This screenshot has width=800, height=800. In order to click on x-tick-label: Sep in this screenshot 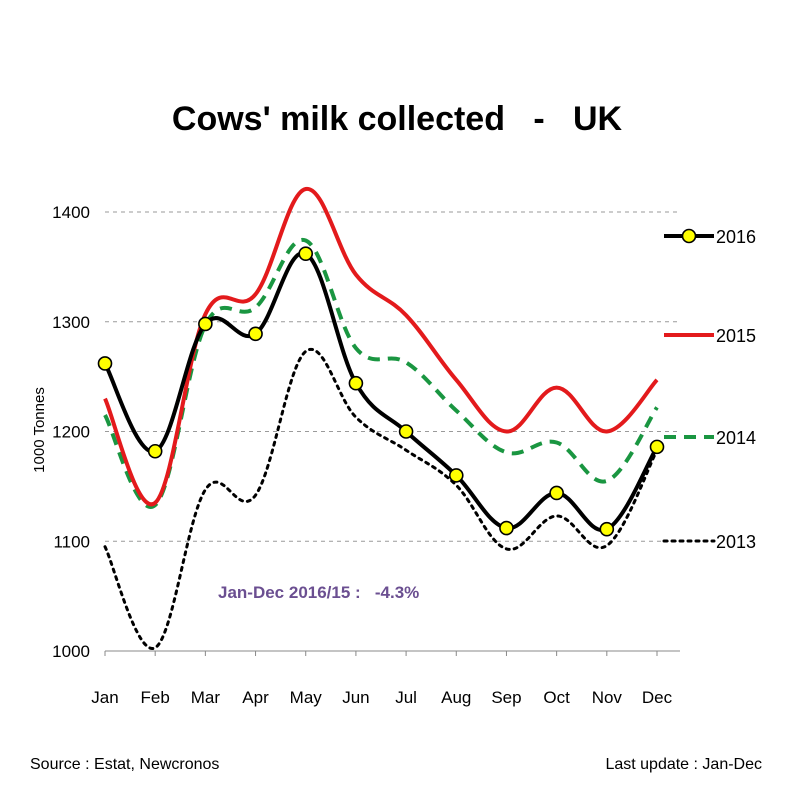, I will do `click(506, 697)`.